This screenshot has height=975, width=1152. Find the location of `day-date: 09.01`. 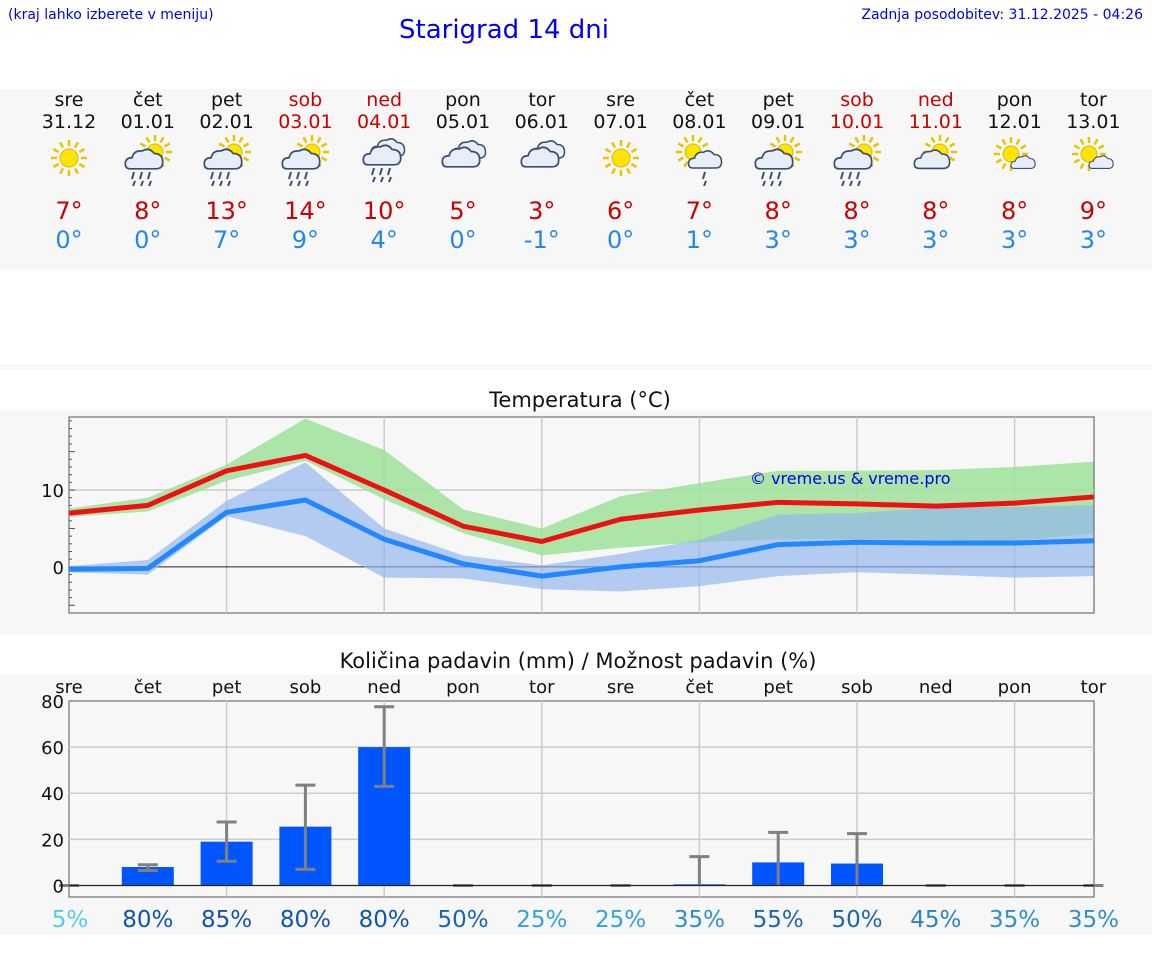

day-date: 09.01 is located at coordinates (778, 122).